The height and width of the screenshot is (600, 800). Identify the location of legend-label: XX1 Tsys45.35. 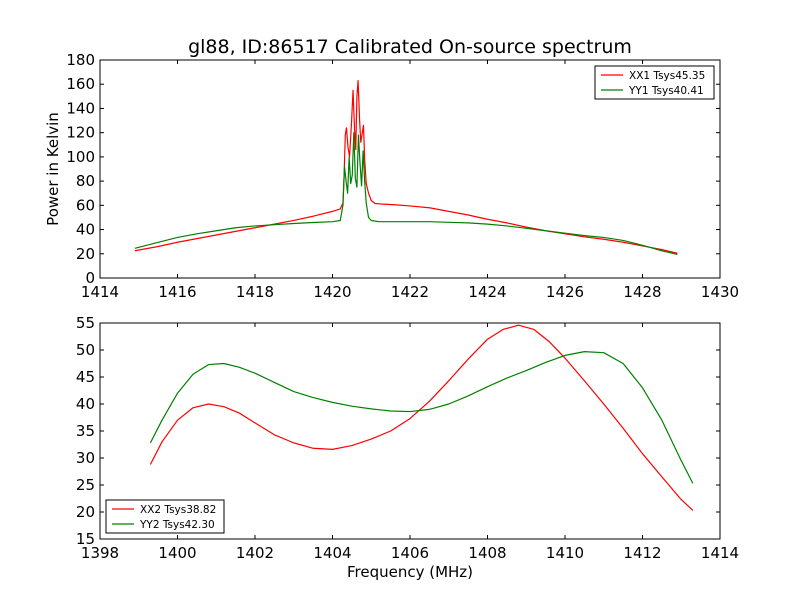
(667, 76).